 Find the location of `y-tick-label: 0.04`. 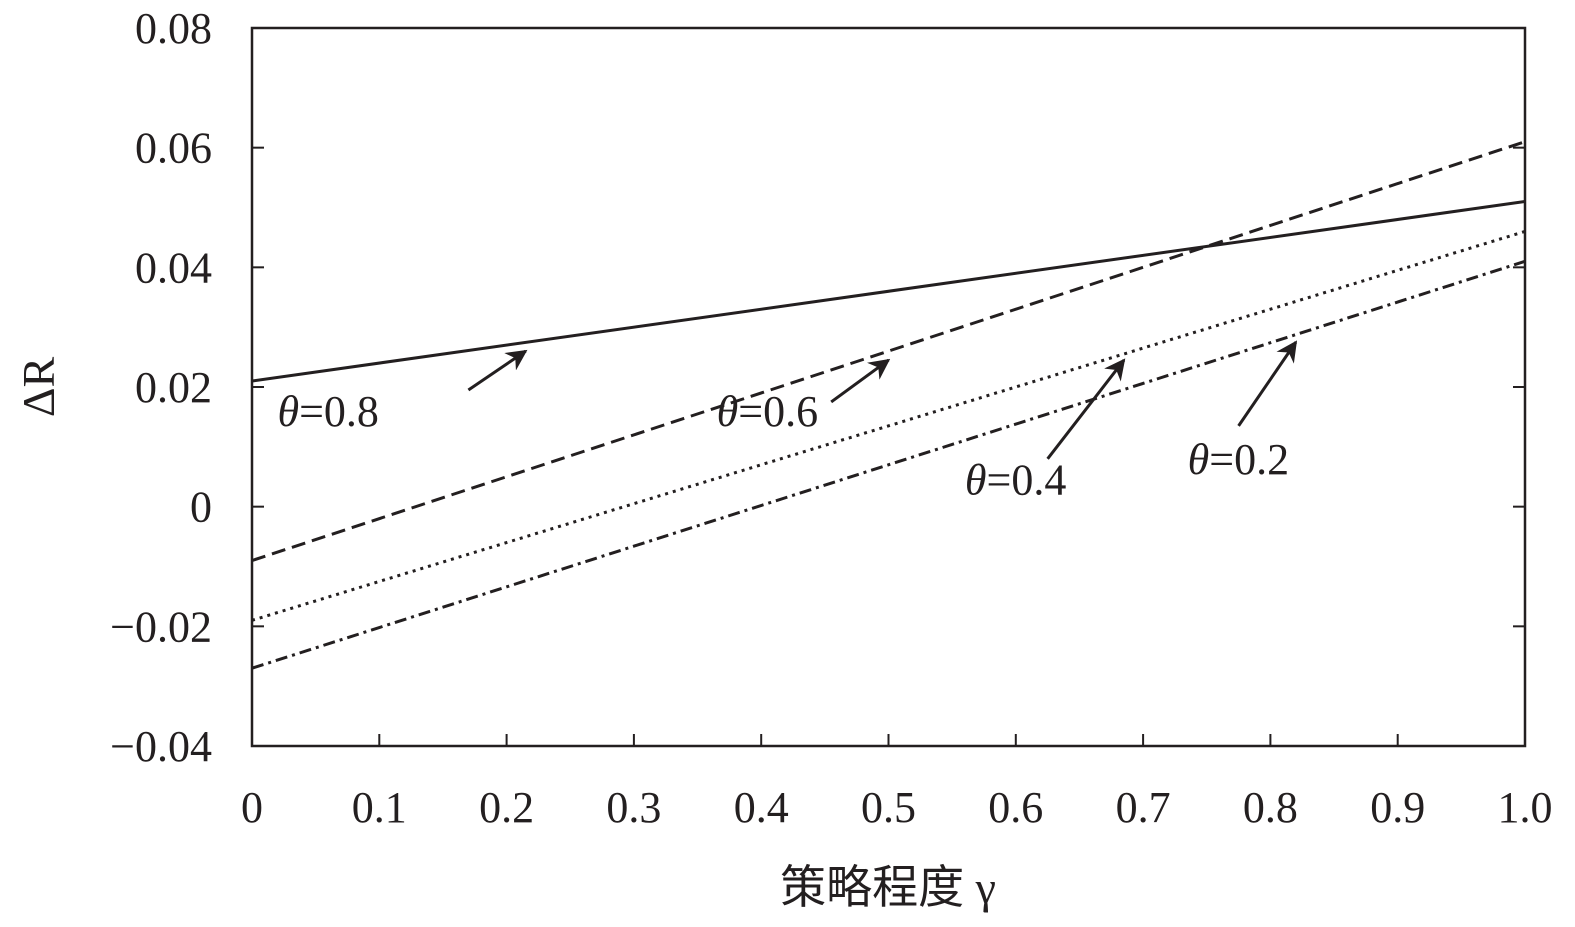

y-tick-label: 0.04 is located at coordinates (173, 267).